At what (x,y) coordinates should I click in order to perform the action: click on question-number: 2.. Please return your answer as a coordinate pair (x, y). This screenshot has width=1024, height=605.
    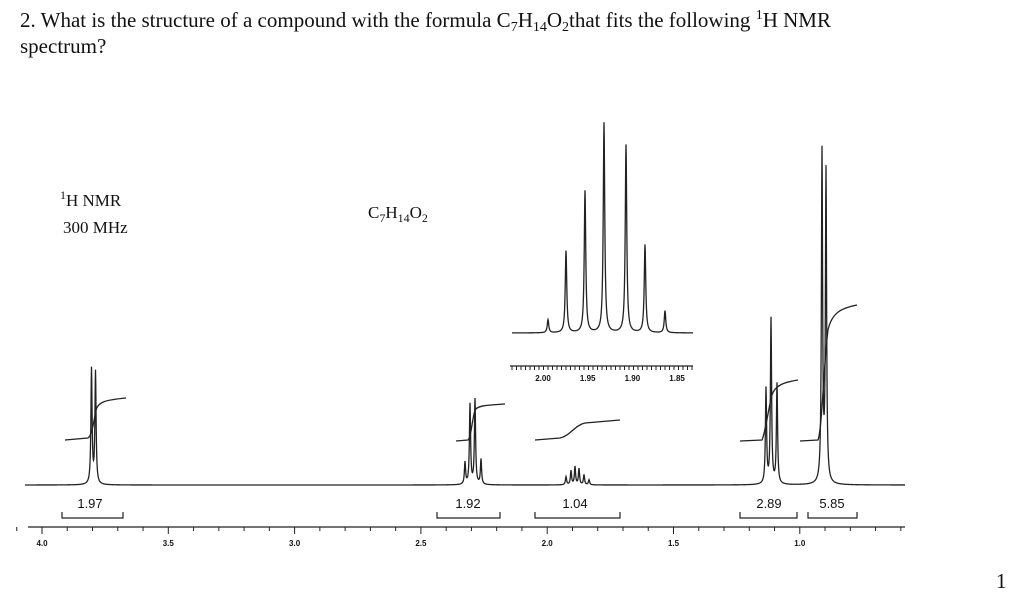
    Looking at the image, I should click on (28, 20).